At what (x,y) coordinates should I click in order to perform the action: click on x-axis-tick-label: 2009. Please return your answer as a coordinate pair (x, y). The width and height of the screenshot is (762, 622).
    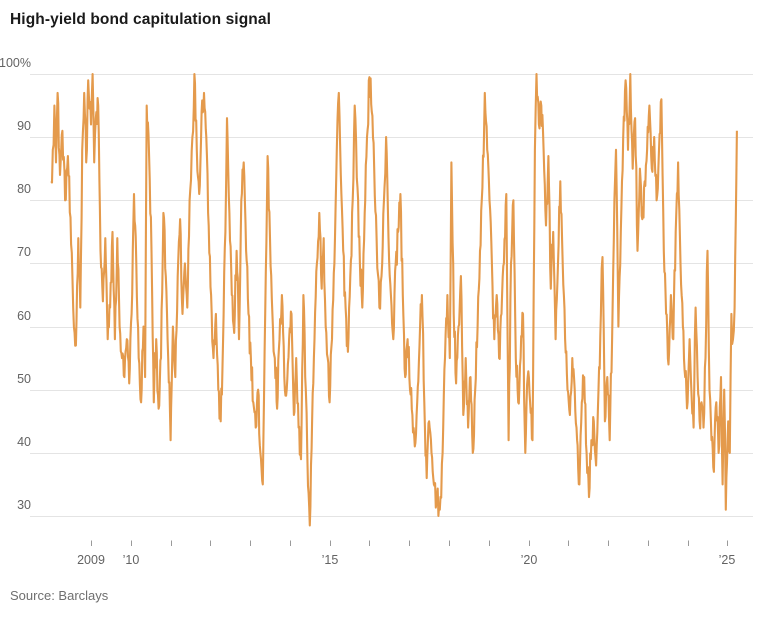
    Looking at the image, I should click on (91, 560).